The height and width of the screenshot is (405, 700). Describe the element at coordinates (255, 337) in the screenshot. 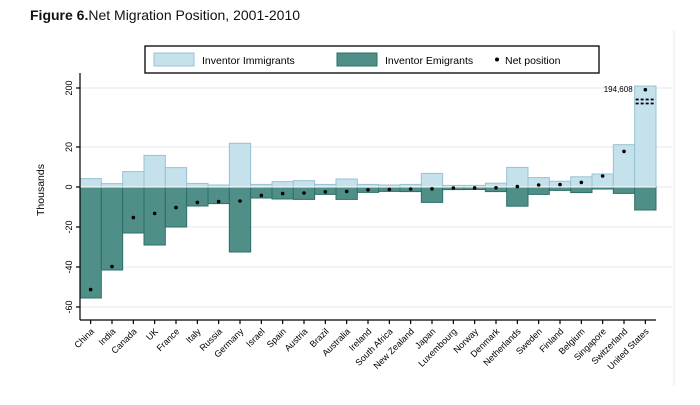

I see `x-tick-label: Israel` at that location.